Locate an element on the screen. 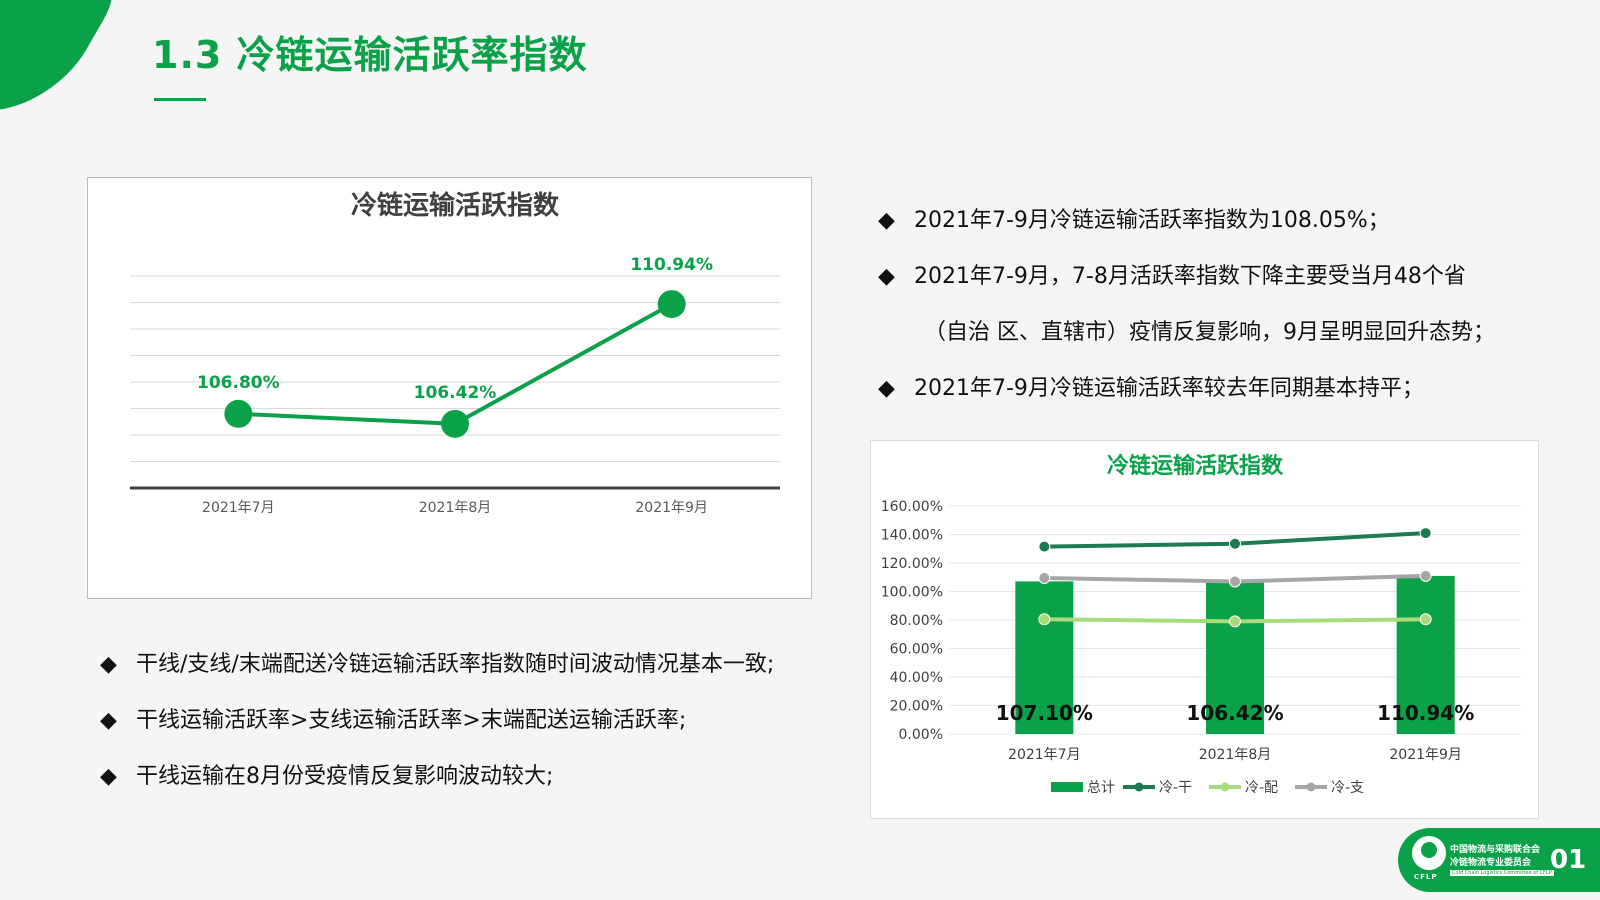 This screenshot has width=1600, height=900. legend-label: 冷-干 is located at coordinates (1175, 788).